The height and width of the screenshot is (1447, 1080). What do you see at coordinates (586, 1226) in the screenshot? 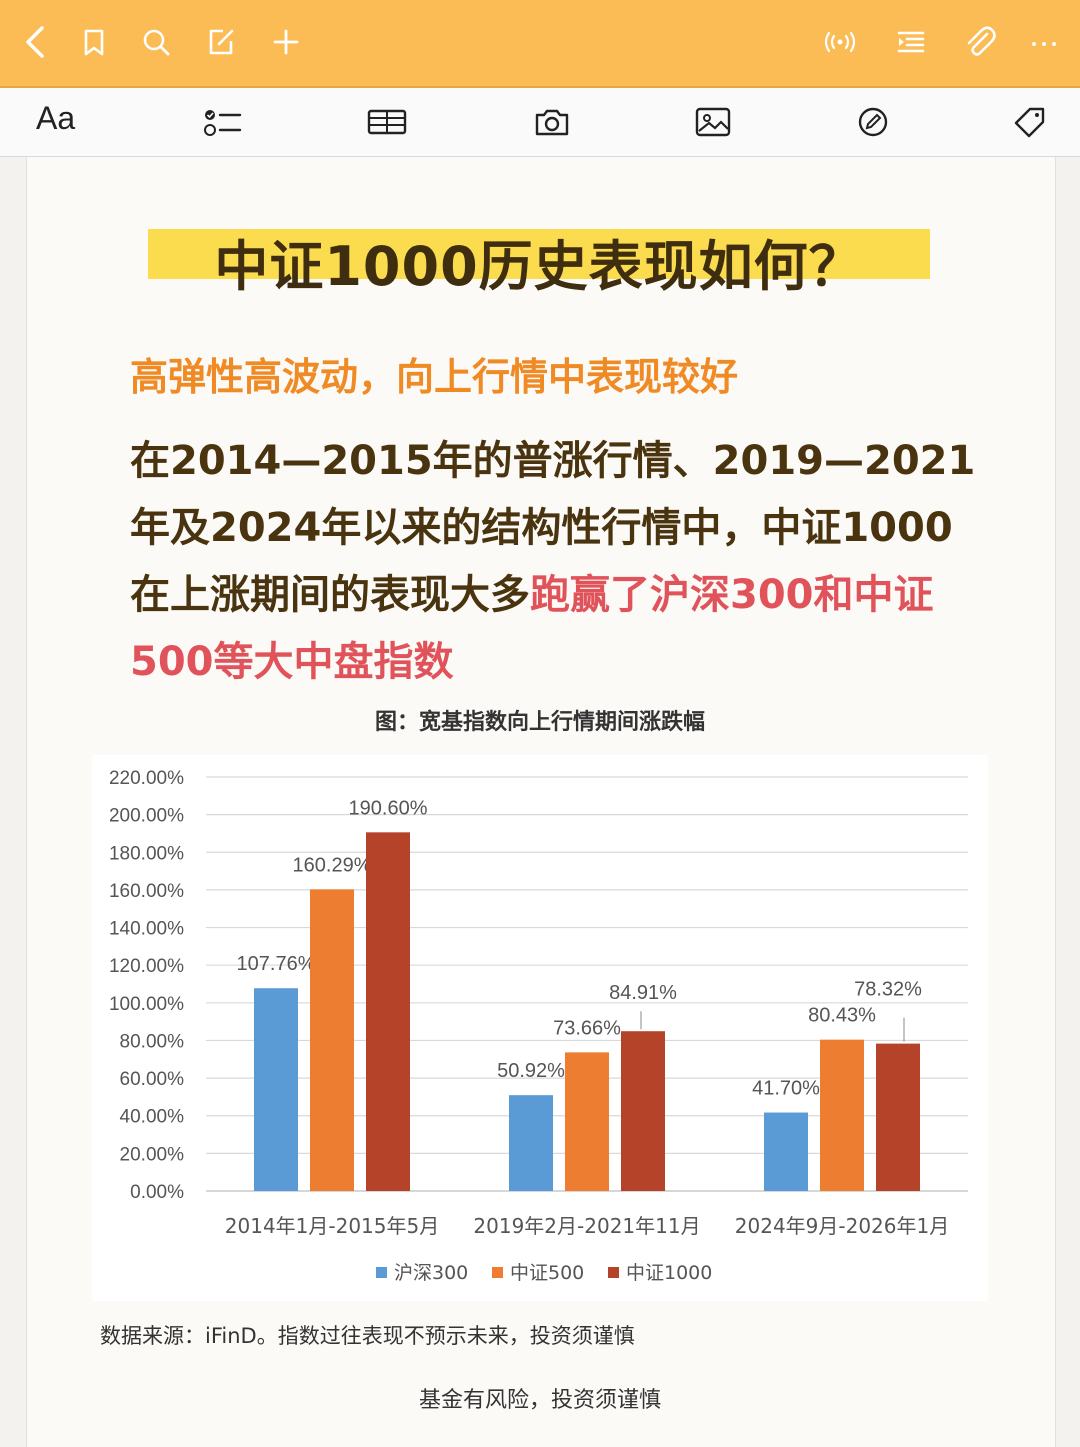
I see `x-tick-label: 2019年2月-2021年11月` at bounding box center [586, 1226].